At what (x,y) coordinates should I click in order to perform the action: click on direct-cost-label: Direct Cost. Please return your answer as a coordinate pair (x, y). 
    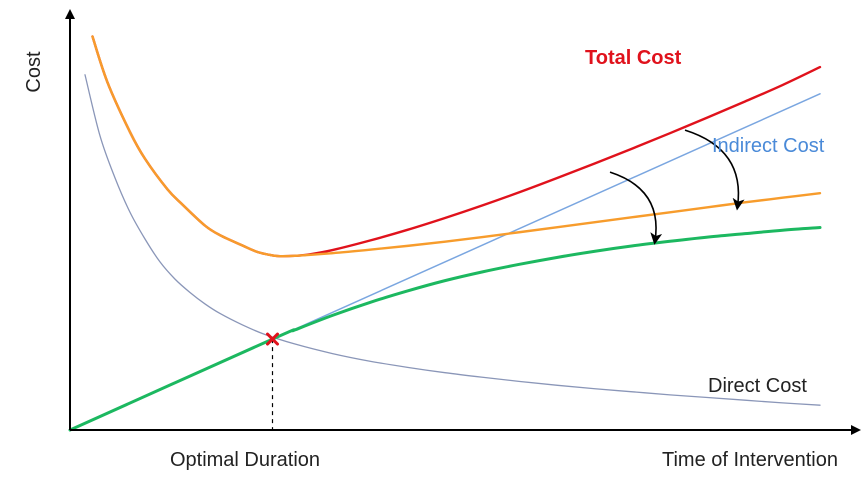
    Looking at the image, I should click on (757, 386).